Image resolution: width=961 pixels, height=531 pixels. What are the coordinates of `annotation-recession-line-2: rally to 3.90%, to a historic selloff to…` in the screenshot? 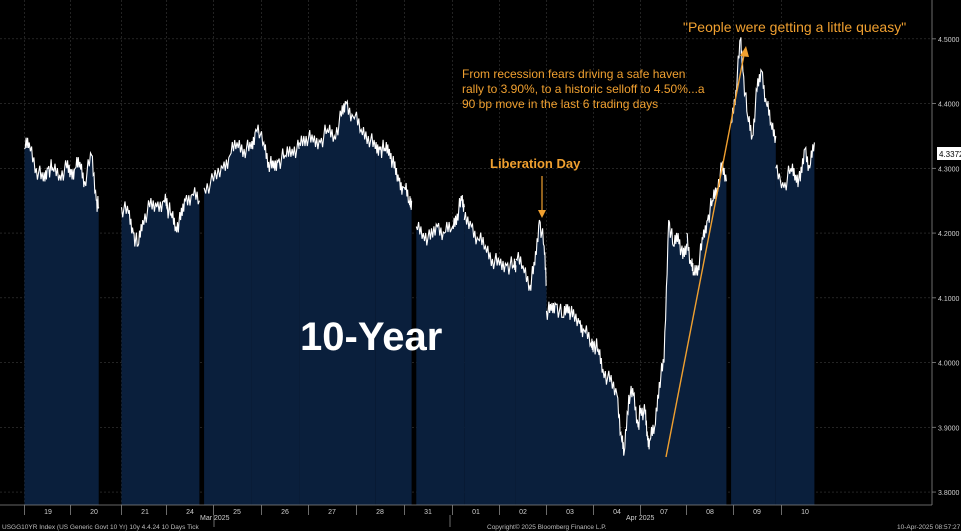 It's located at (583, 89).